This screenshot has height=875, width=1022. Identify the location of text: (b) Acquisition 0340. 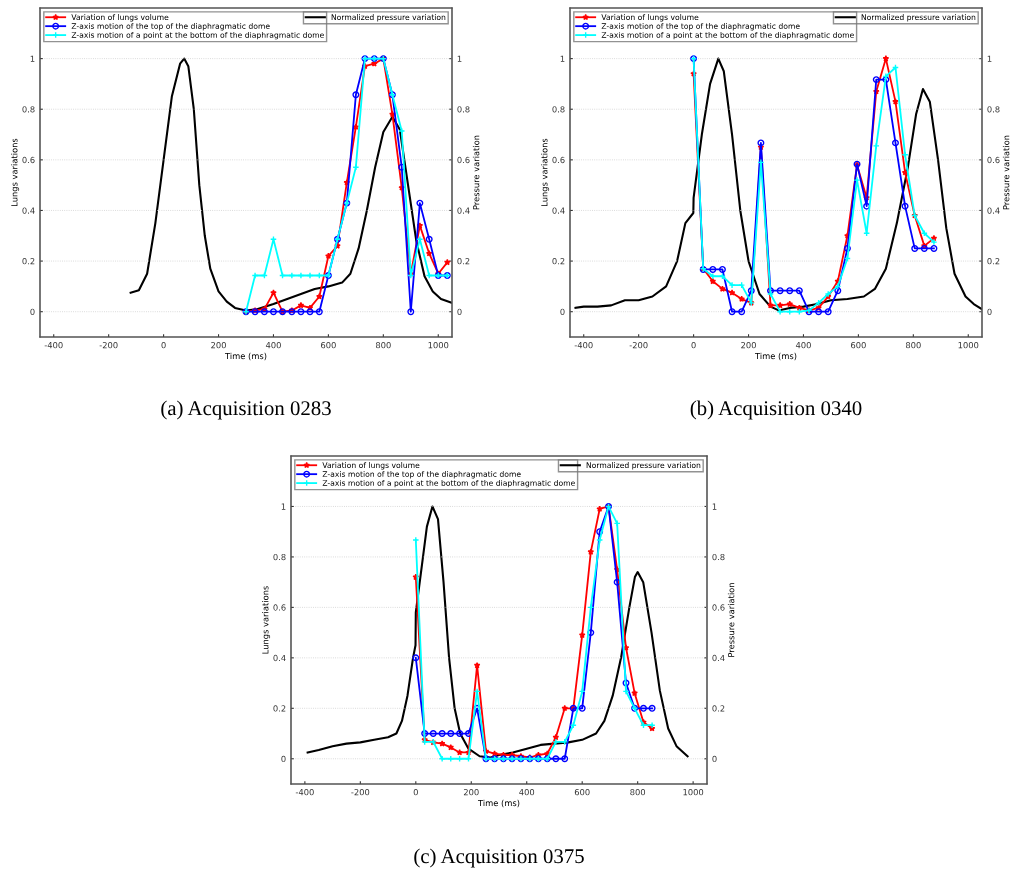
(776, 410).